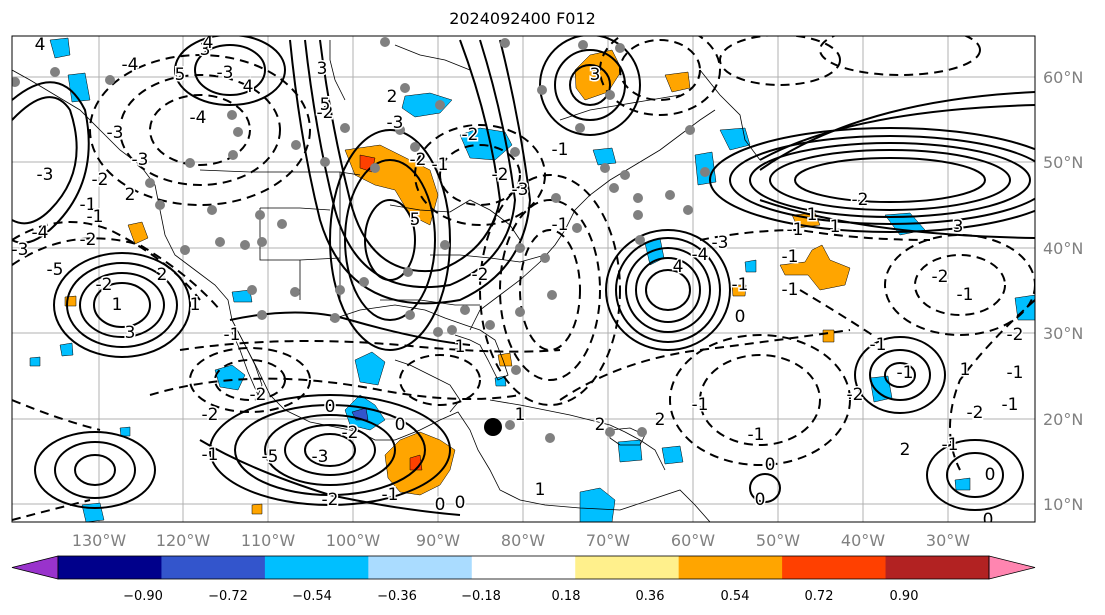  What do you see at coordinates (493, 427) in the screenshot?
I see `current-position-marker` at bounding box center [493, 427].